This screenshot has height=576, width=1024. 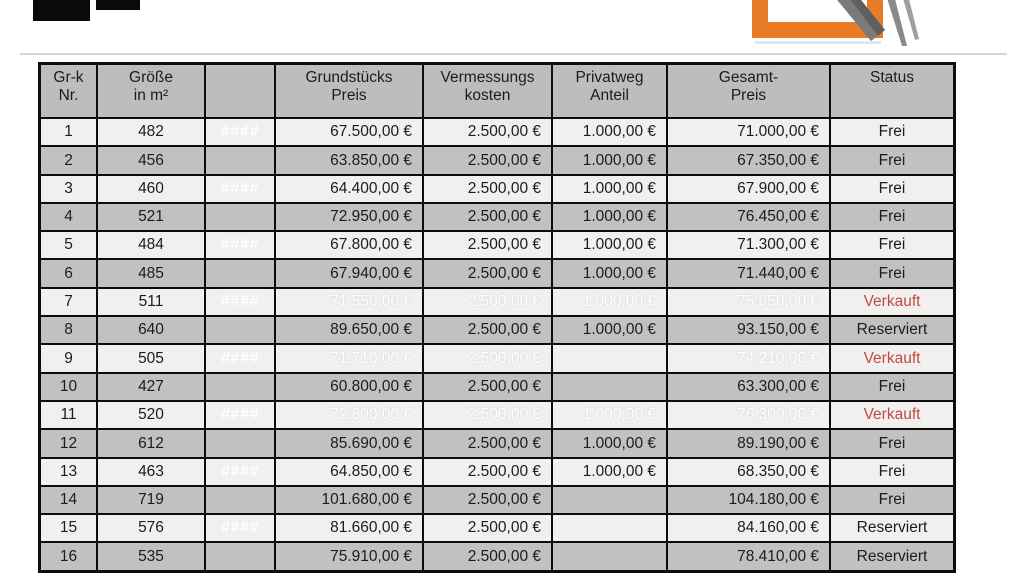 I want to click on header-grundstueckspreis: Grundstücks Preis, so click(x=349, y=91).